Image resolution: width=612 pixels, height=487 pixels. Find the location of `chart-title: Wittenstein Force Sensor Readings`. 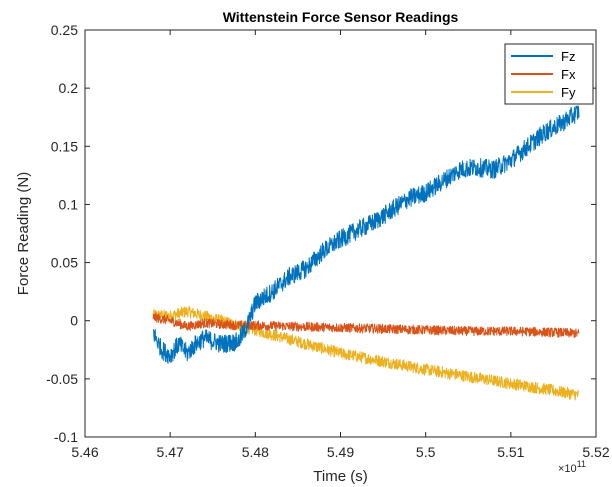

chart-title: Wittenstein Force Sensor Readings is located at coordinates (341, 17).